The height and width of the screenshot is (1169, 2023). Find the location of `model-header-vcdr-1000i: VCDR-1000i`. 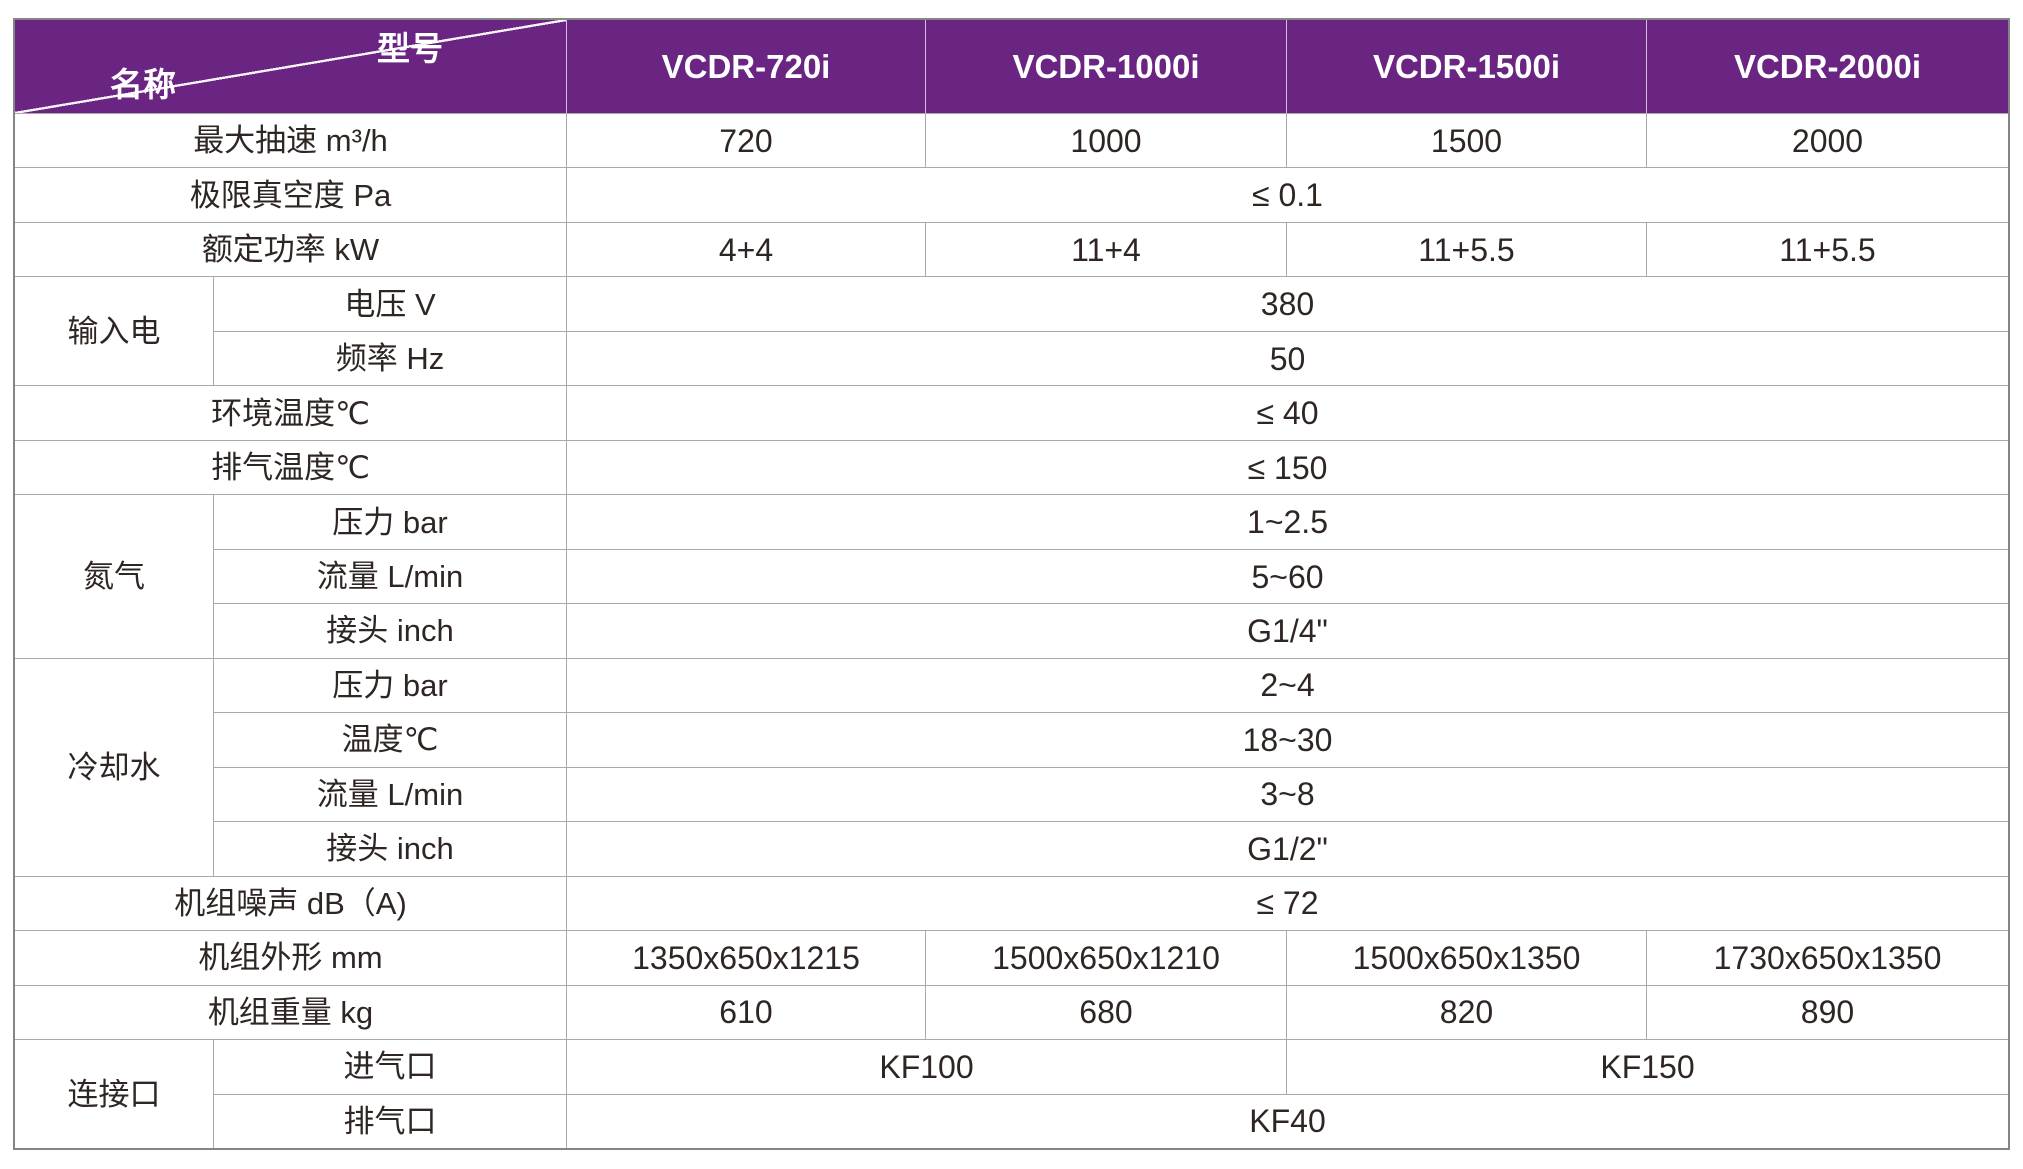

model-header-vcdr-1000i: VCDR-1000i is located at coordinates (1105, 66).